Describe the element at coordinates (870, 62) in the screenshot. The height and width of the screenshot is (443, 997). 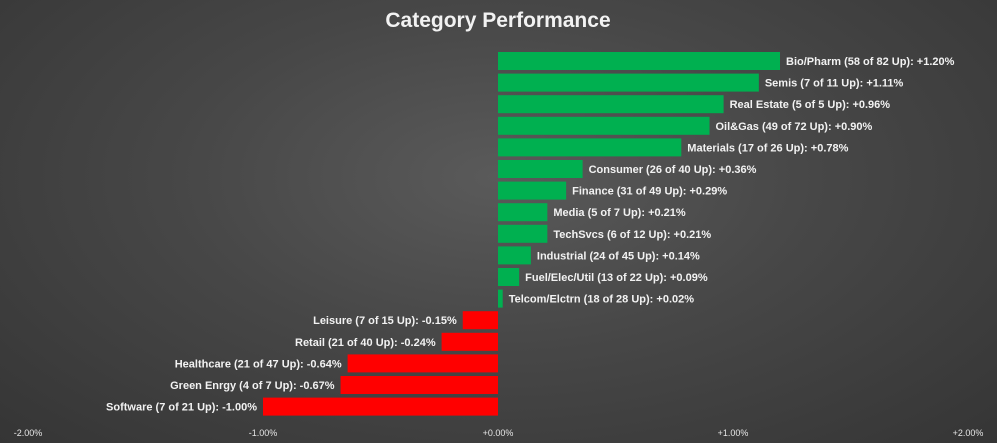
I see `bar-label-0: Bio/Pharm (58 of 82 Up): +1.20%` at that location.